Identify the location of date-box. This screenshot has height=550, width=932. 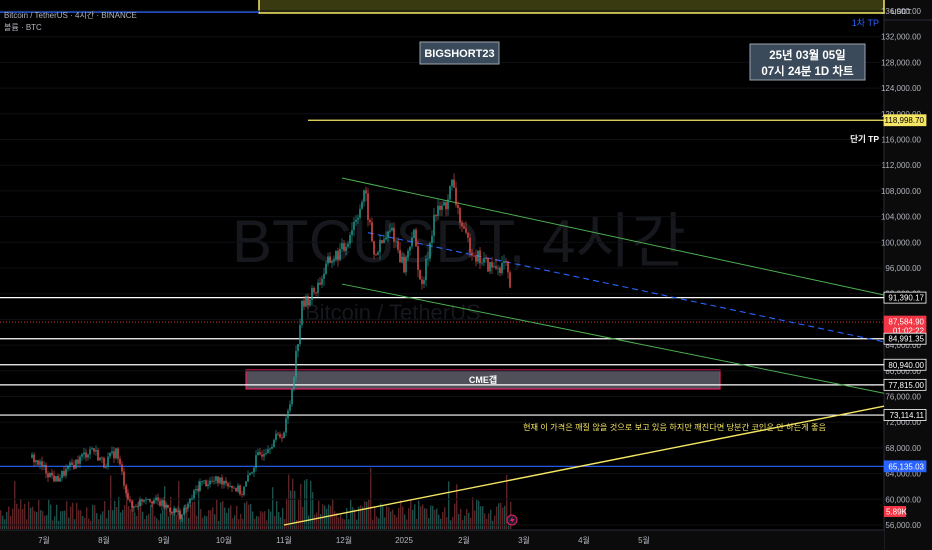
(807, 62).